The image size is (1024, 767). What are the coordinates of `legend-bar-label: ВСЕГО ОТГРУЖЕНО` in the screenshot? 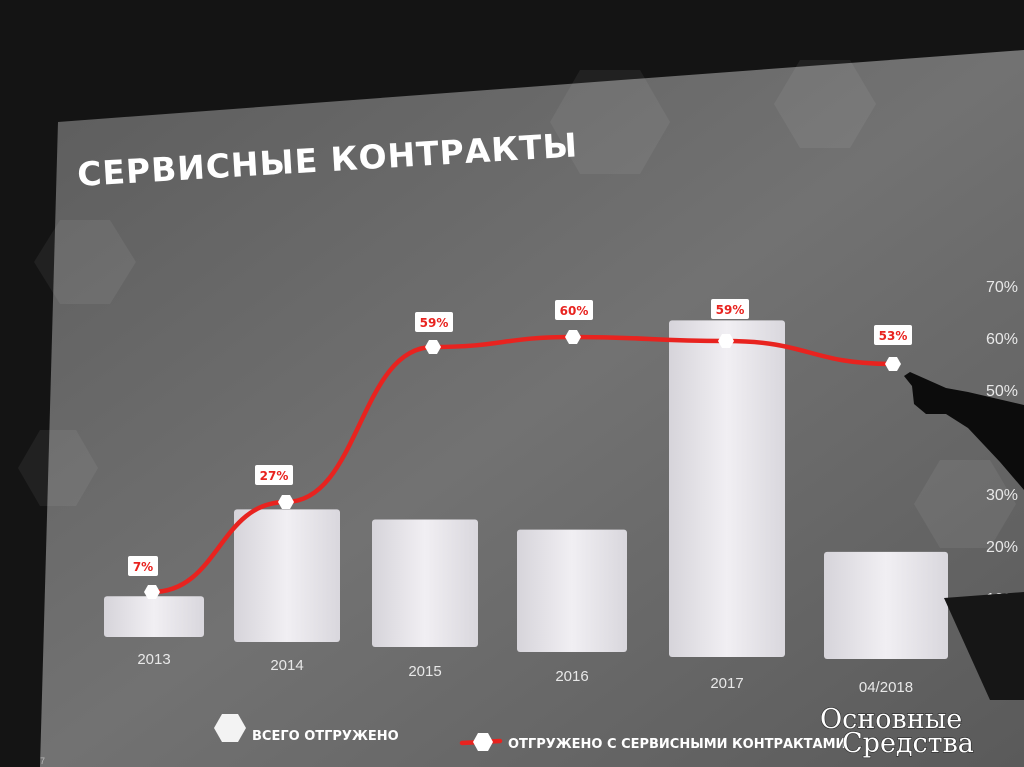 It's located at (325, 736).